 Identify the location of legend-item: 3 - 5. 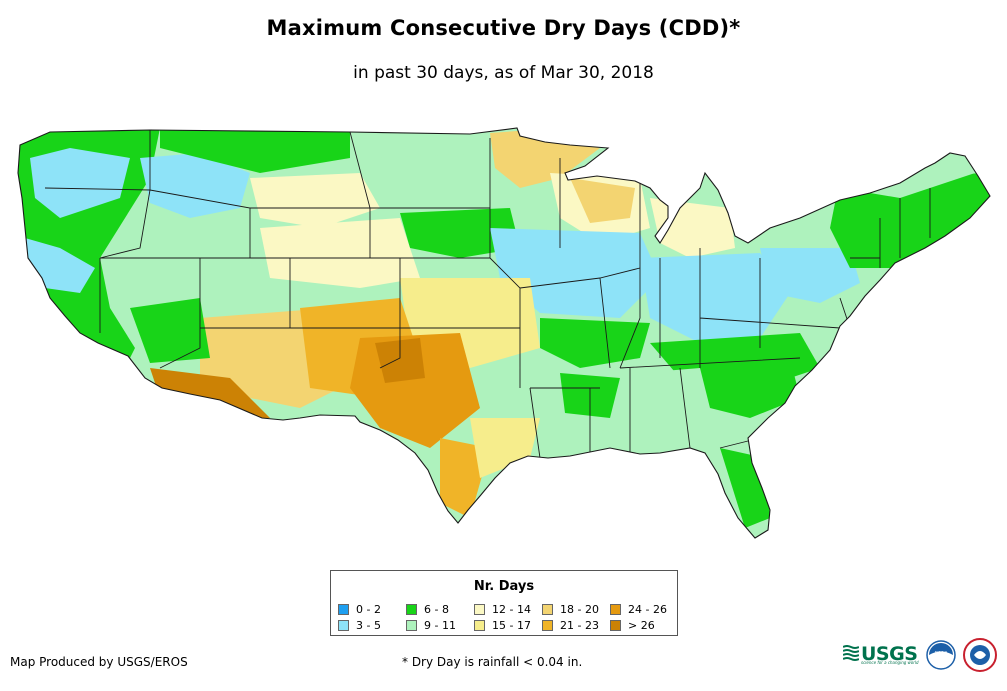
(372, 625).